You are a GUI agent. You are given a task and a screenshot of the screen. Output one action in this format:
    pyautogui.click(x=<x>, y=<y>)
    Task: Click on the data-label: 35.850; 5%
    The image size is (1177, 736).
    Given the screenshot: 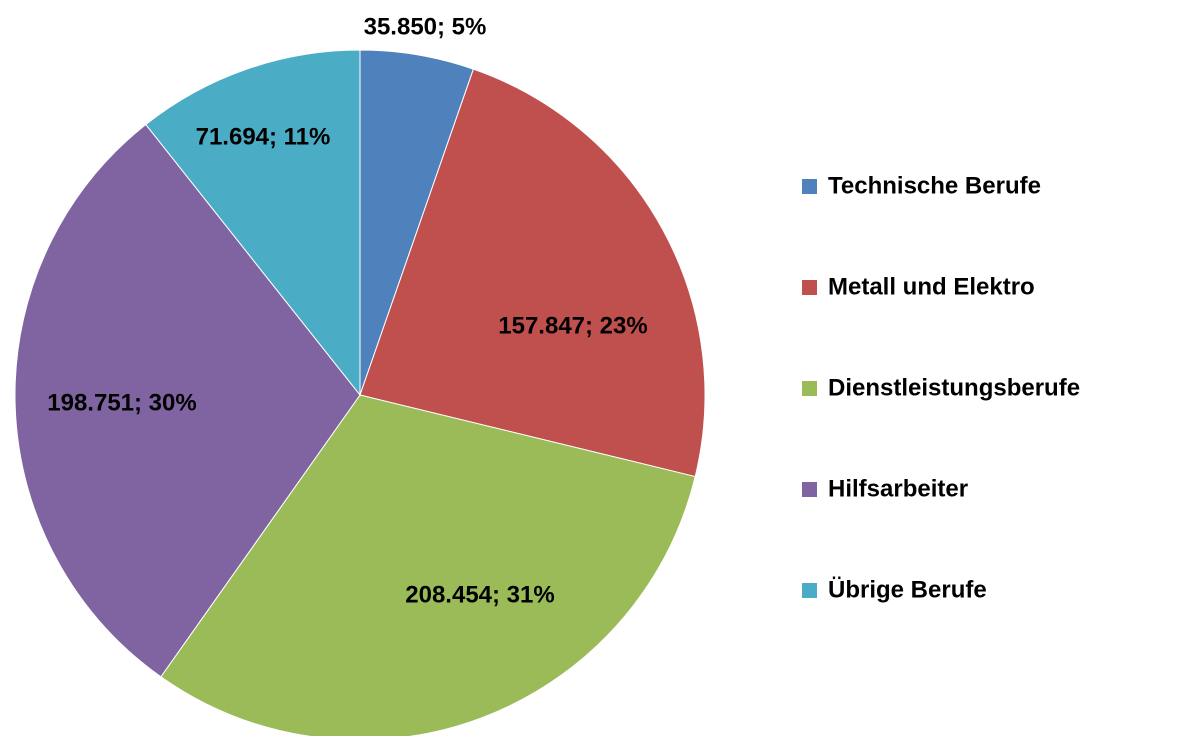 What is the action you would take?
    pyautogui.click(x=425, y=26)
    